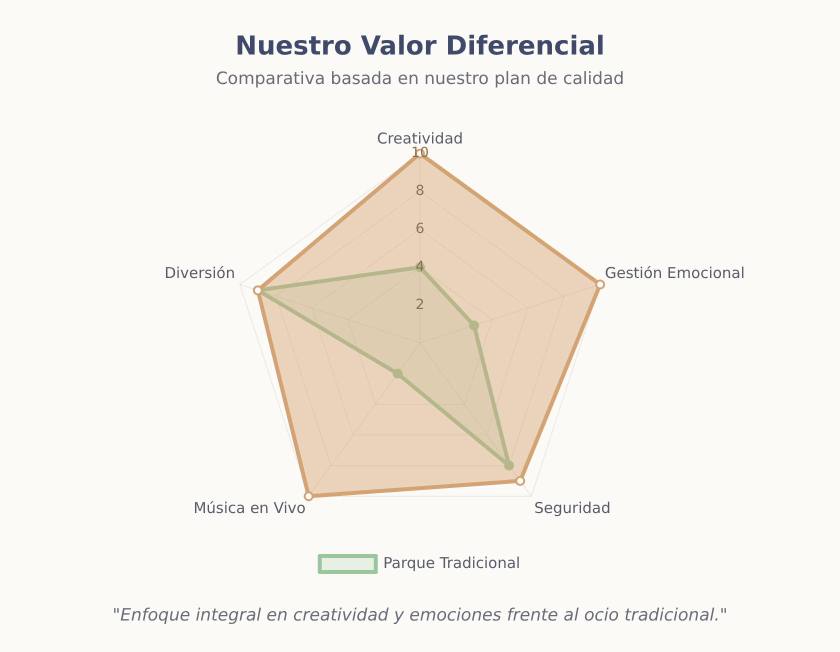  What do you see at coordinates (420, 46) in the screenshot?
I see `chart-title: Nuestro Valor Diferencial` at bounding box center [420, 46].